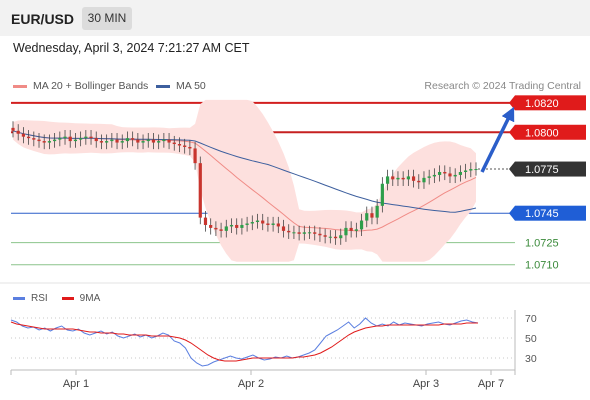 This screenshot has width=590, height=400. What do you see at coordinates (131, 48) in the screenshot?
I see `chart-datetime: Wednesday, April 3, 2024 7:21:27 AM CET` at bounding box center [131, 48].